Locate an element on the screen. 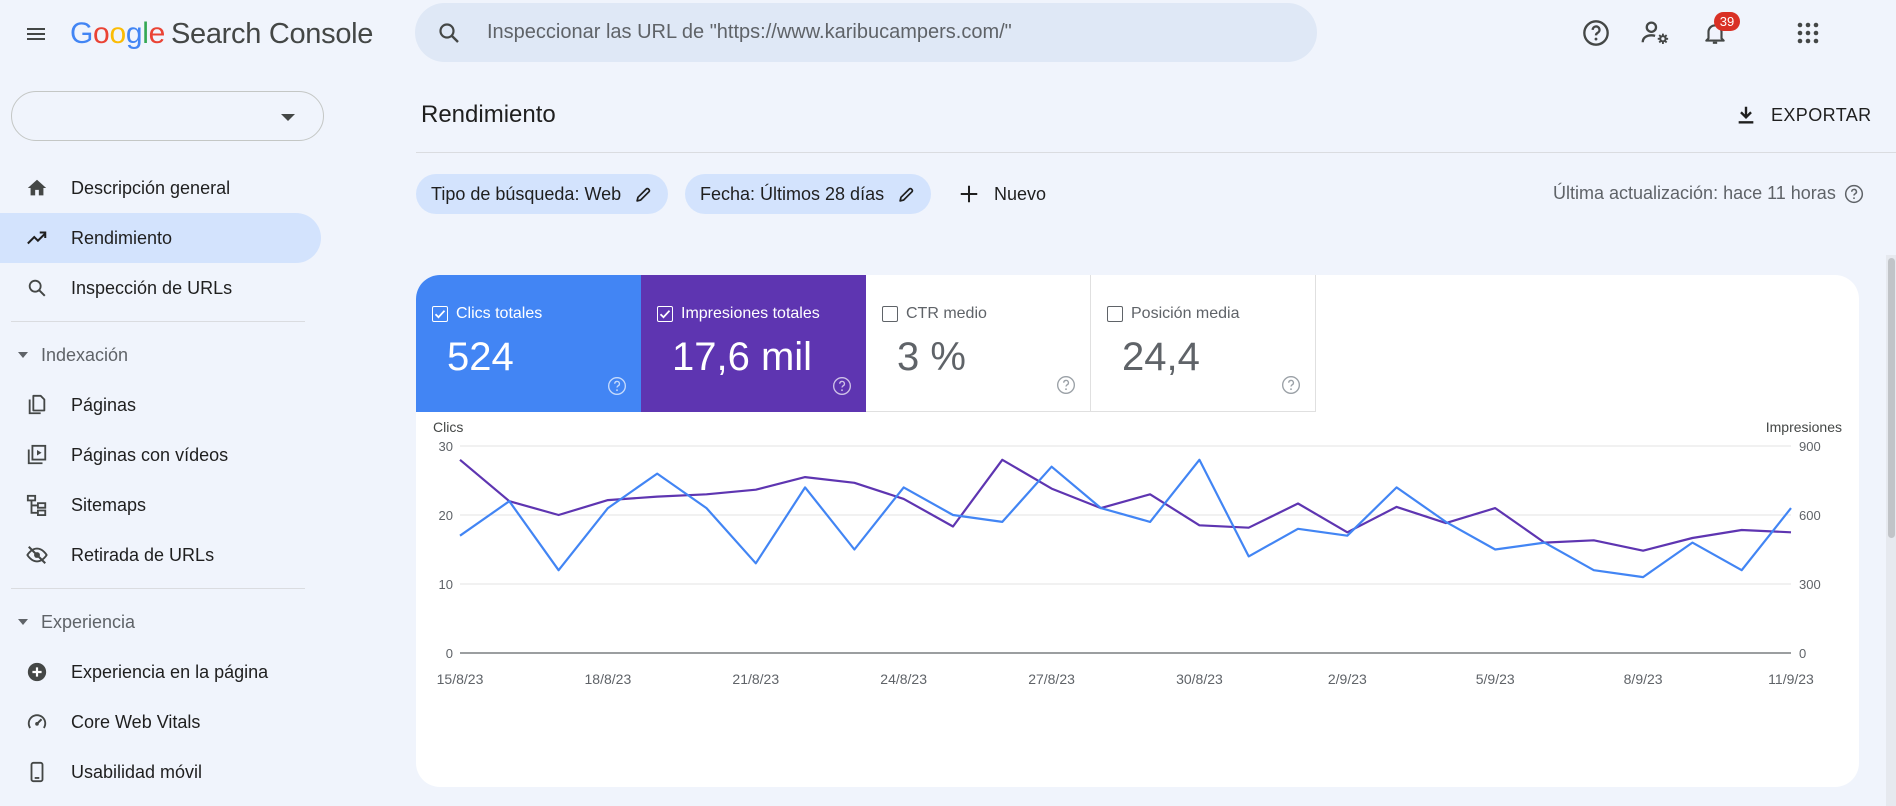 Image resolution: width=1896 pixels, height=806 pixels. main-menu-button is located at coordinates (36, 34).